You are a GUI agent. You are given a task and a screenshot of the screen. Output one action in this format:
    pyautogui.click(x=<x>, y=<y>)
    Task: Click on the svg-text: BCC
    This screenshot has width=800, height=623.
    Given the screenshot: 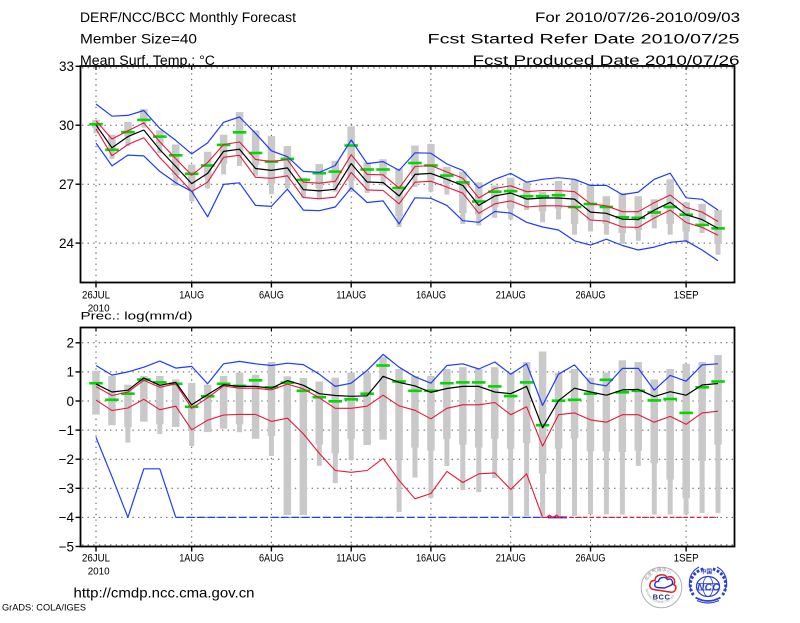 What is the action you would take?
    pyautogui.click(x=662, y=597)
    